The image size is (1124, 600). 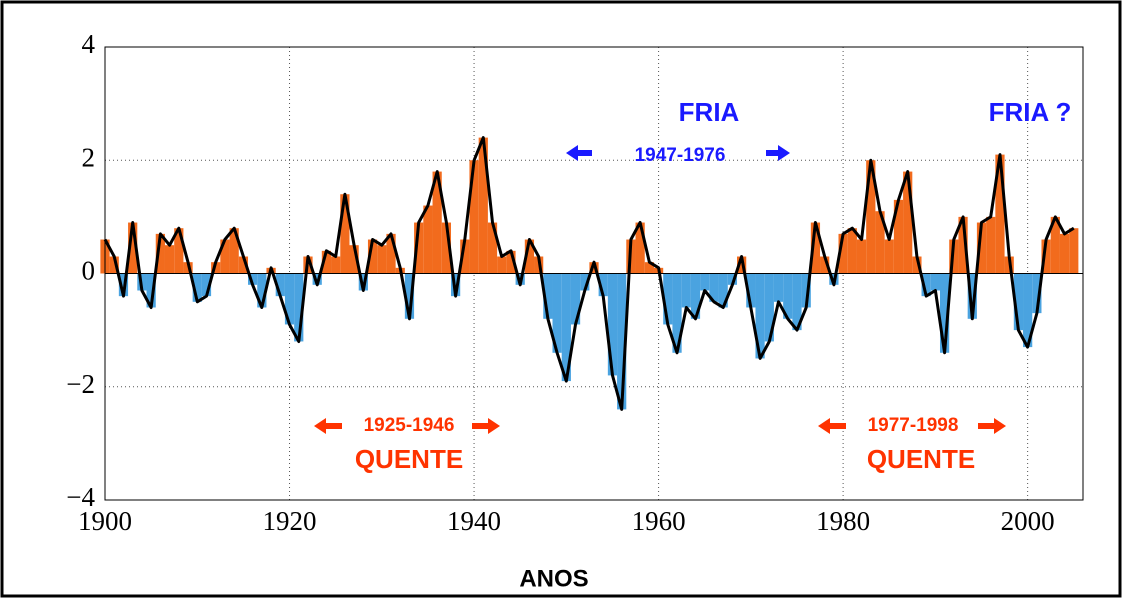 What do you see at coordinates (89, 44) in the screenshot?
I see `y-tick-label: 4` at bounding box center [89, 44].